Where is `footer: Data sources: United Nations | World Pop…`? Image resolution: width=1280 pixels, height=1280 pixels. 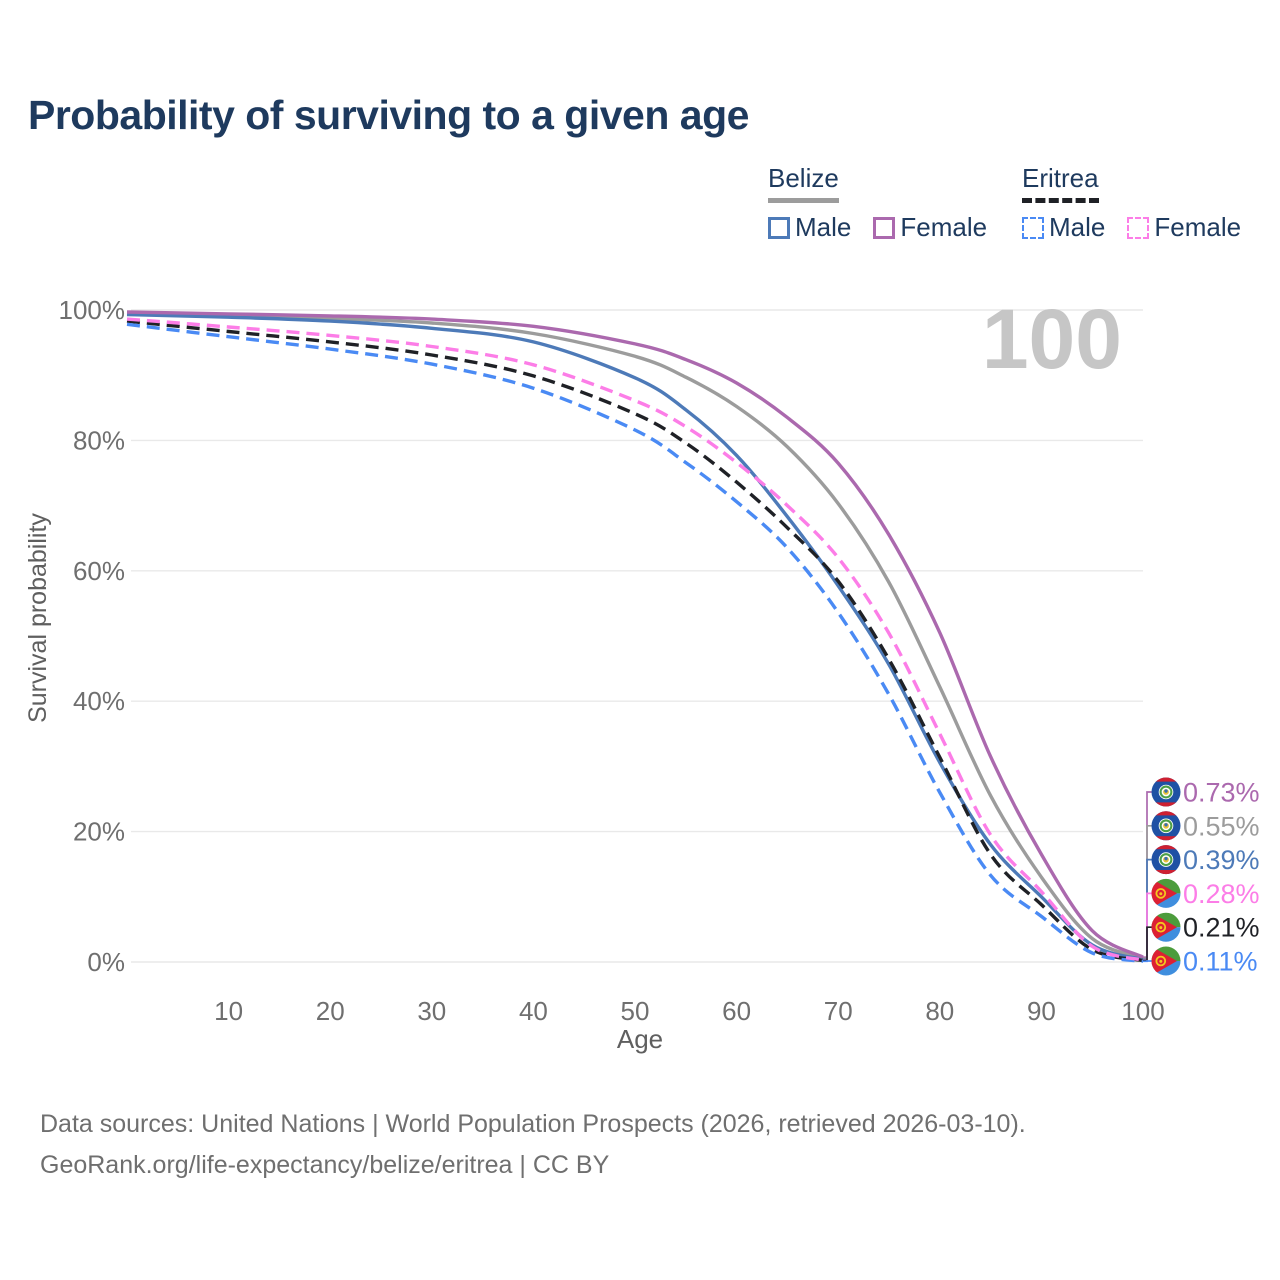
footer: Data sources: United Nations | World Pop… is located at coordinates (533, 1145).